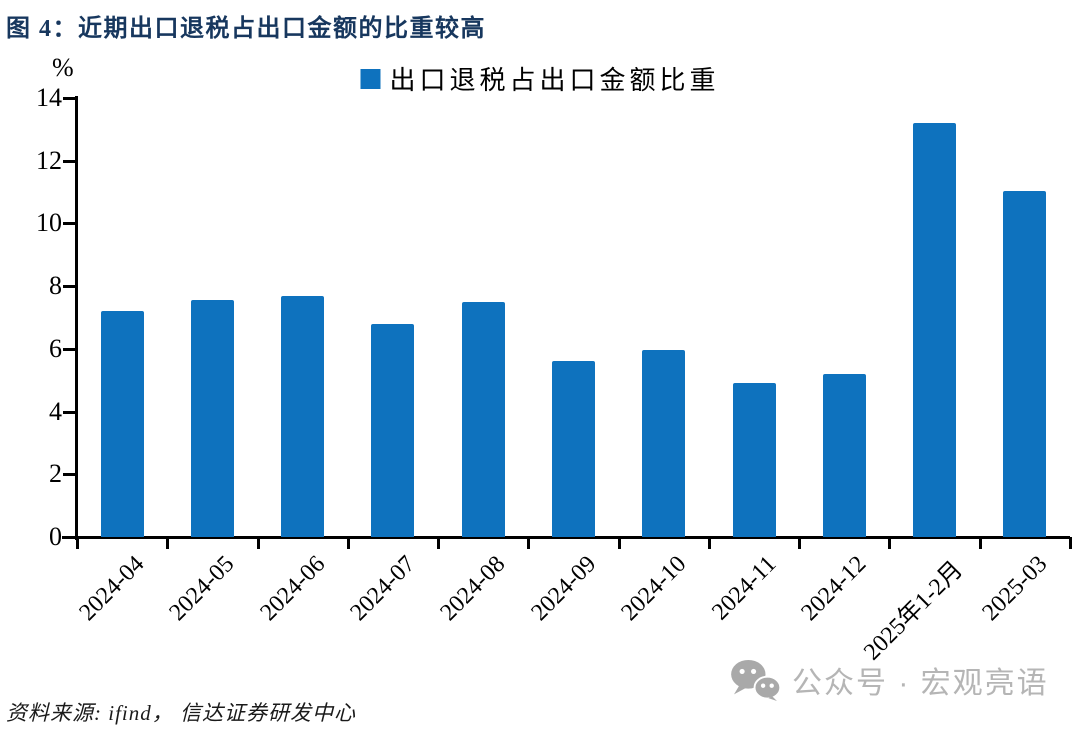 The width and height of the screenshot is (1080, 735). I want to click on y-tick-label: 10, so click(49, 223).